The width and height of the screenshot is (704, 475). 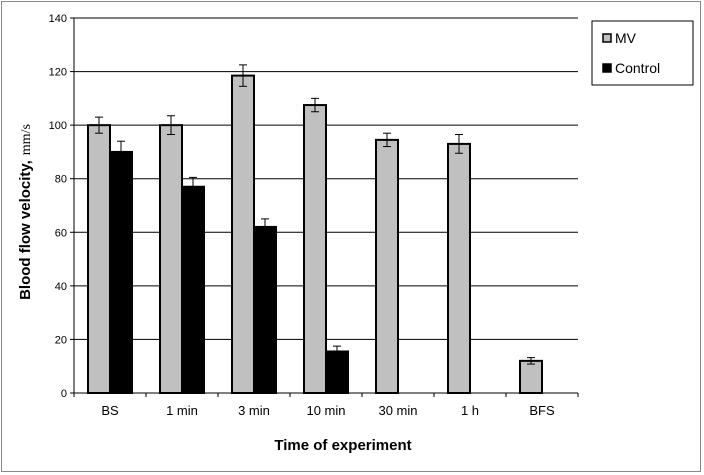 I want to click on legend-label-mv: MV, so click(x=626, y=38).